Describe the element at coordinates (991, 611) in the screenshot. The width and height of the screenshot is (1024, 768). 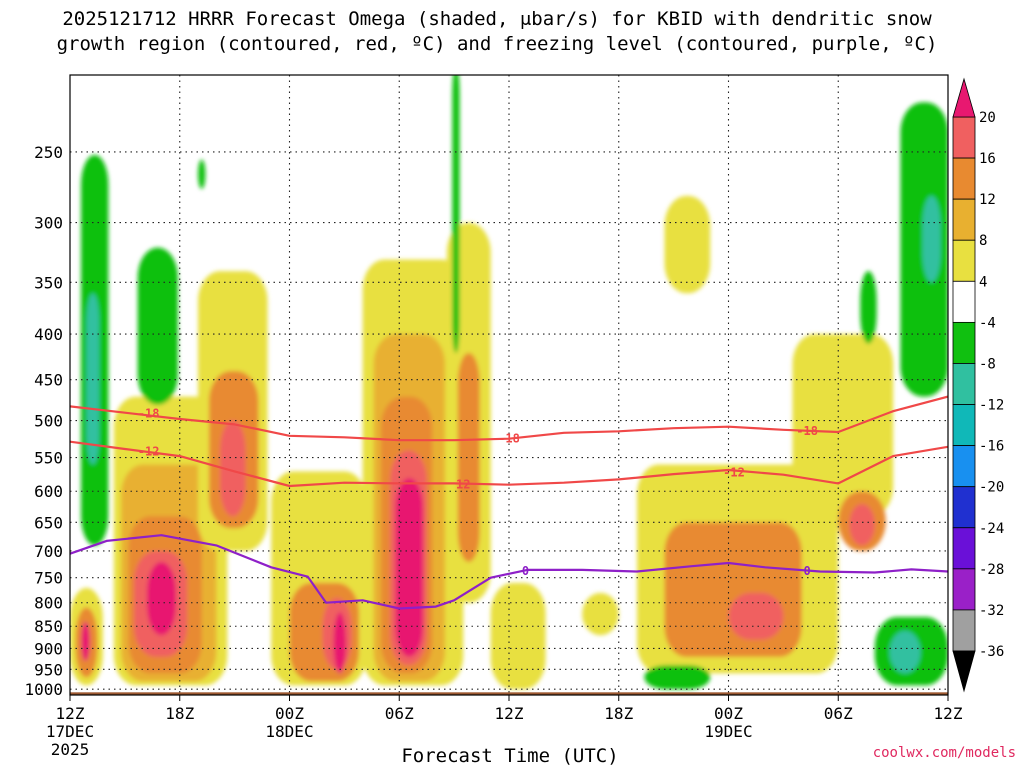
I see `colorbar-label-12: -32` at that location.